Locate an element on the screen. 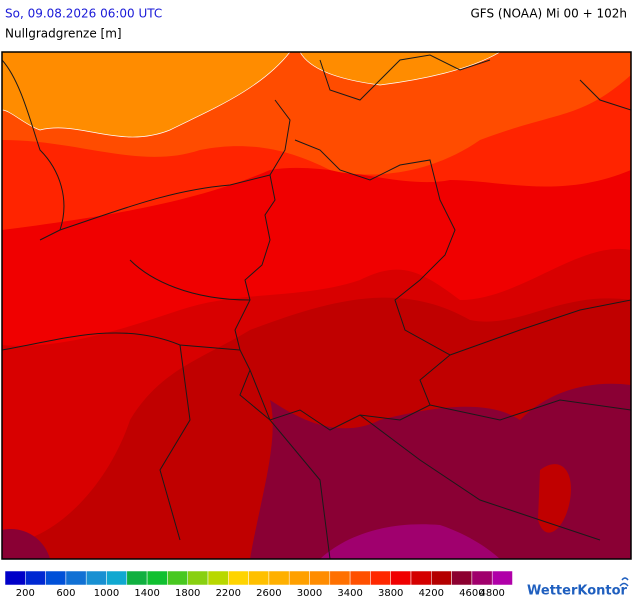 Image resolution: width=633 pixels, height=604 pixels. scale-label: 4800 is located at coordinates (491, 593).